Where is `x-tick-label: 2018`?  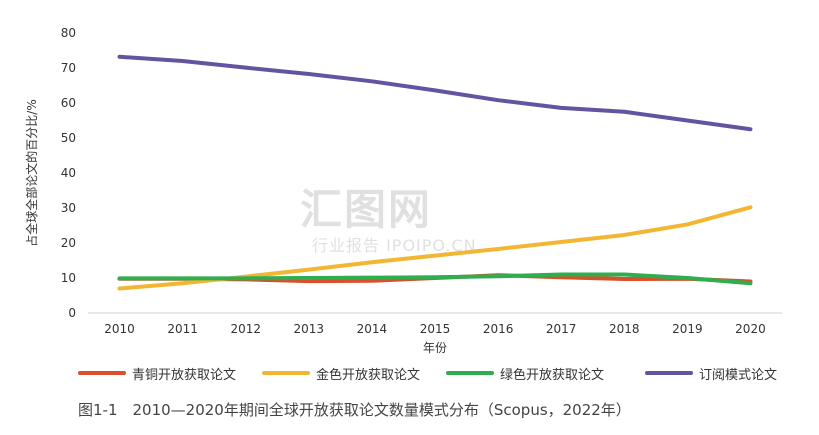 x-tick-label: 2018 is located at coordinates (624, 329).